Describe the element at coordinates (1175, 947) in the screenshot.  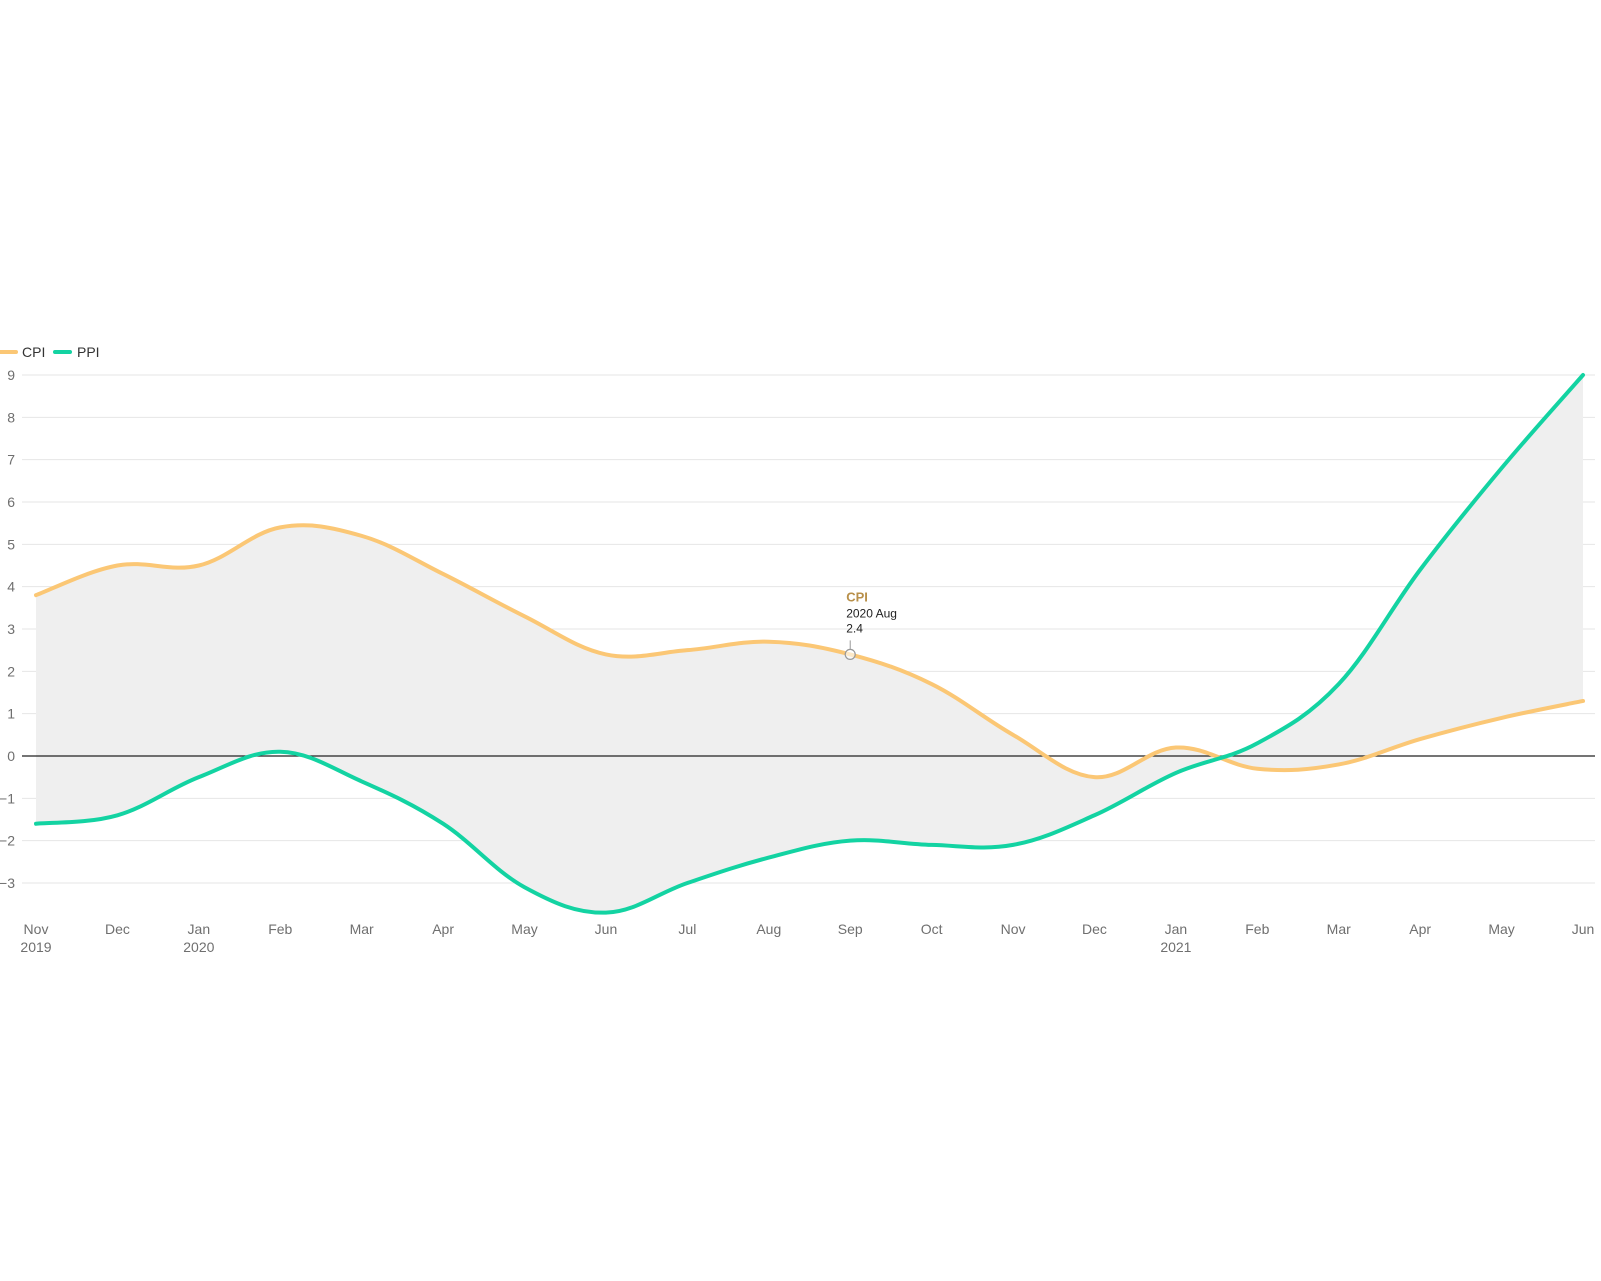
I see `x-tick-year-label: 2021` at that location.